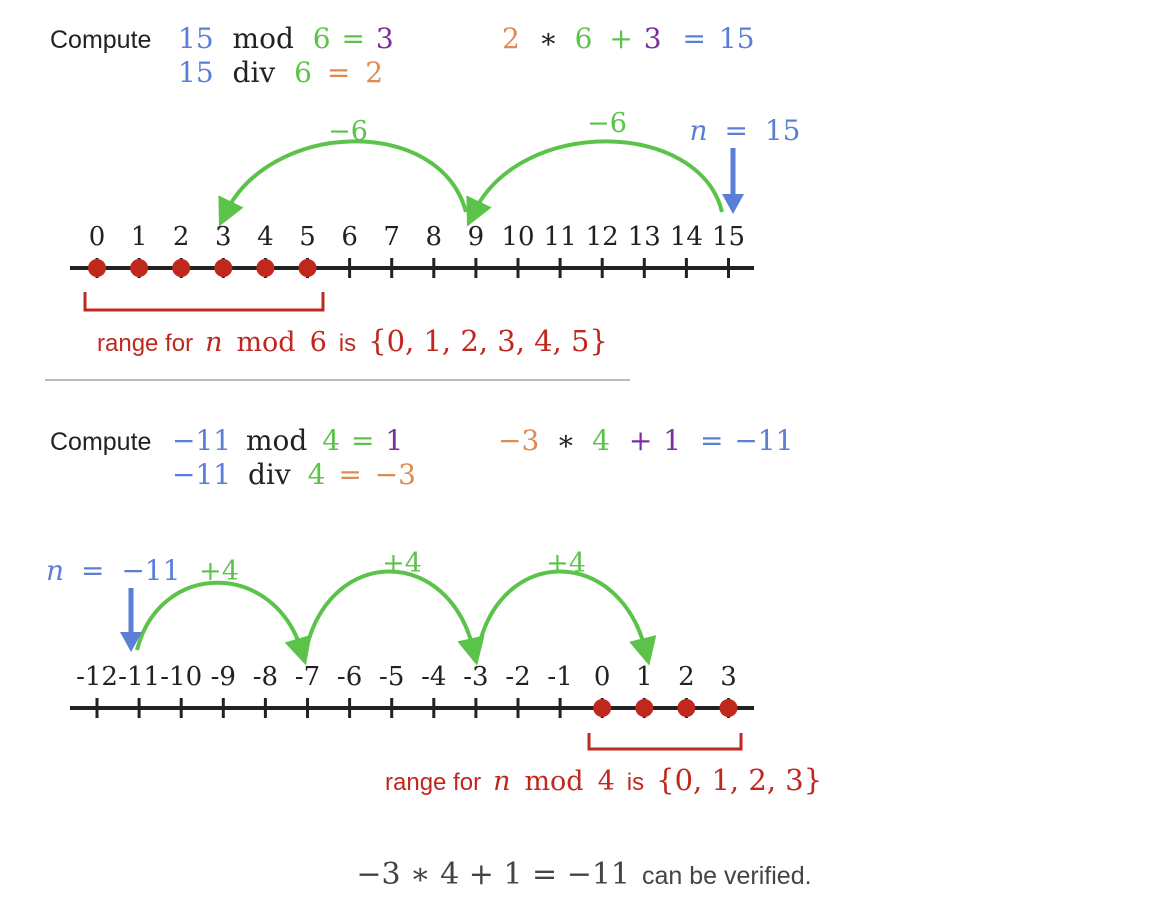 The width and height of the screenshot is (1152, 916). What do you see at coordinates (395, 474) in the screenshot?
I see `quotient: −3` at bounding box center [395, 474].